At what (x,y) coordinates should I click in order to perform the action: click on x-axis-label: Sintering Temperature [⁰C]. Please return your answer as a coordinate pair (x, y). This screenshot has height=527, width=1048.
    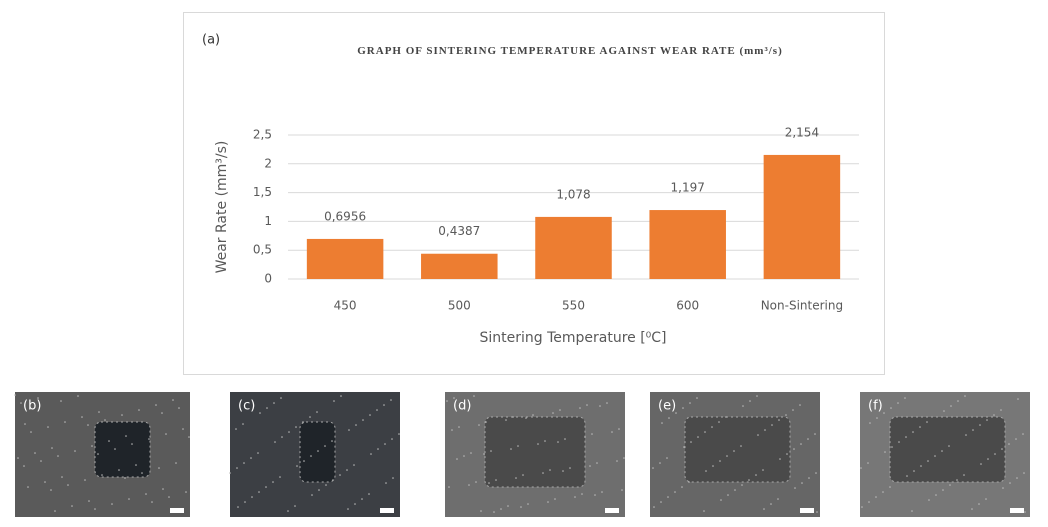
    Looking at the image, I should click on (572, 338).